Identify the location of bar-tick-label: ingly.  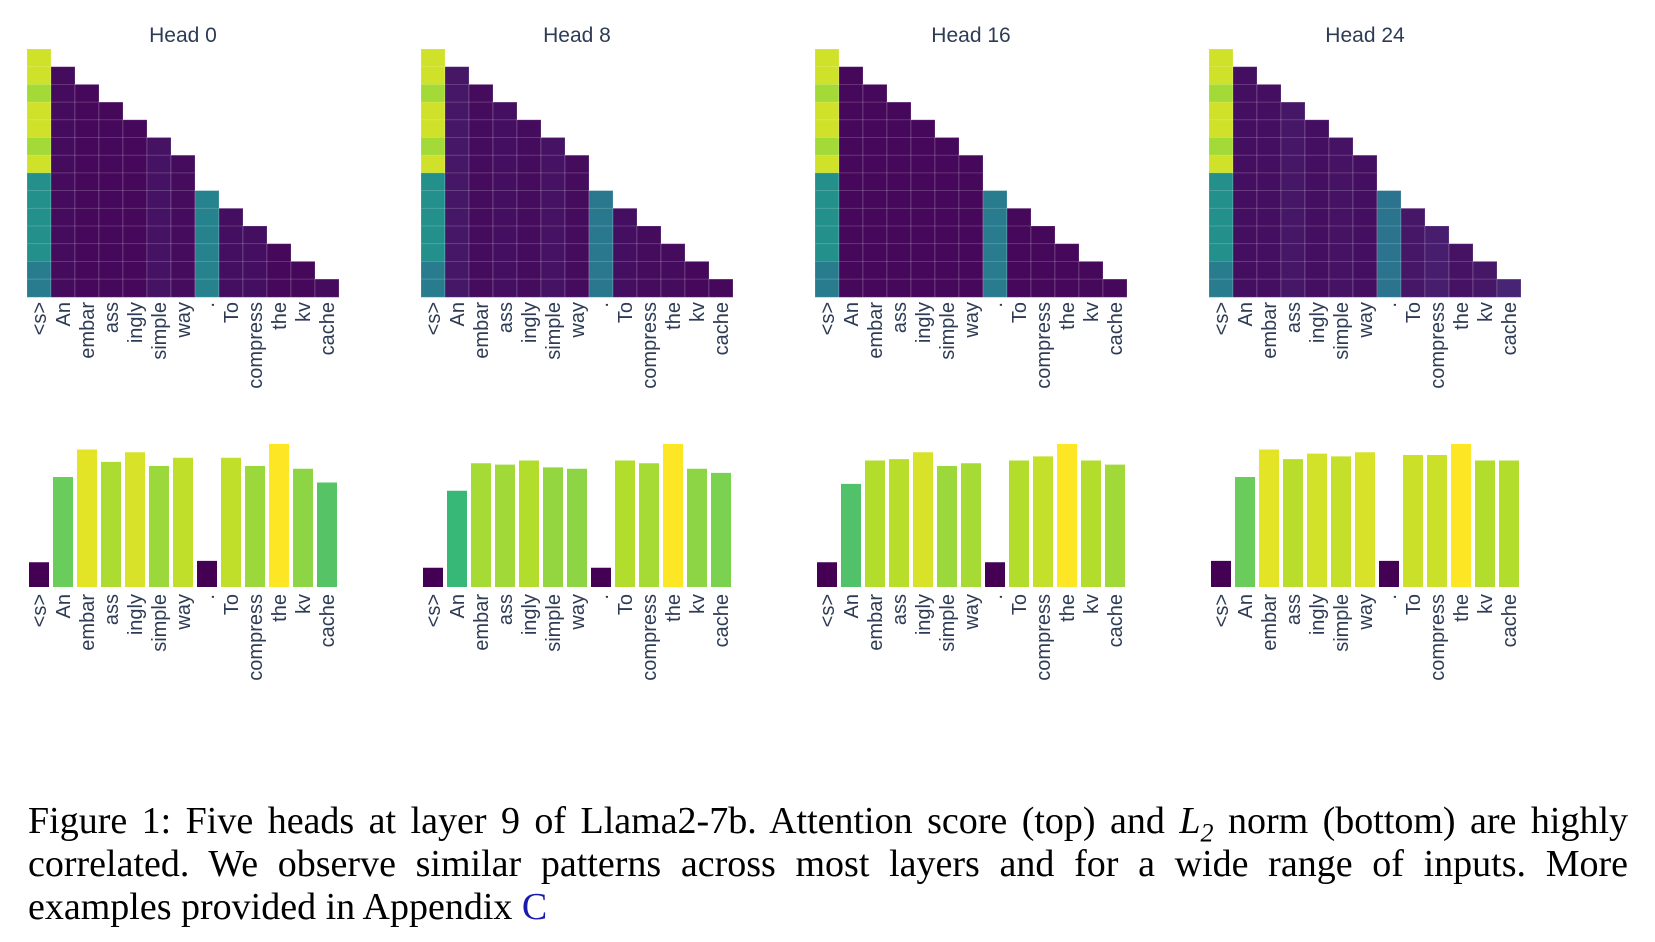
(1318, 614).